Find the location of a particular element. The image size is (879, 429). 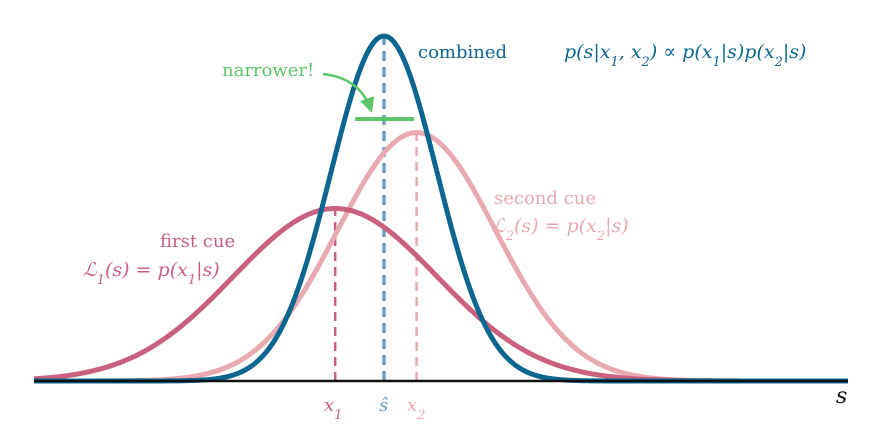

x1-tick-label: x1 is located at coordinates (333, 409).